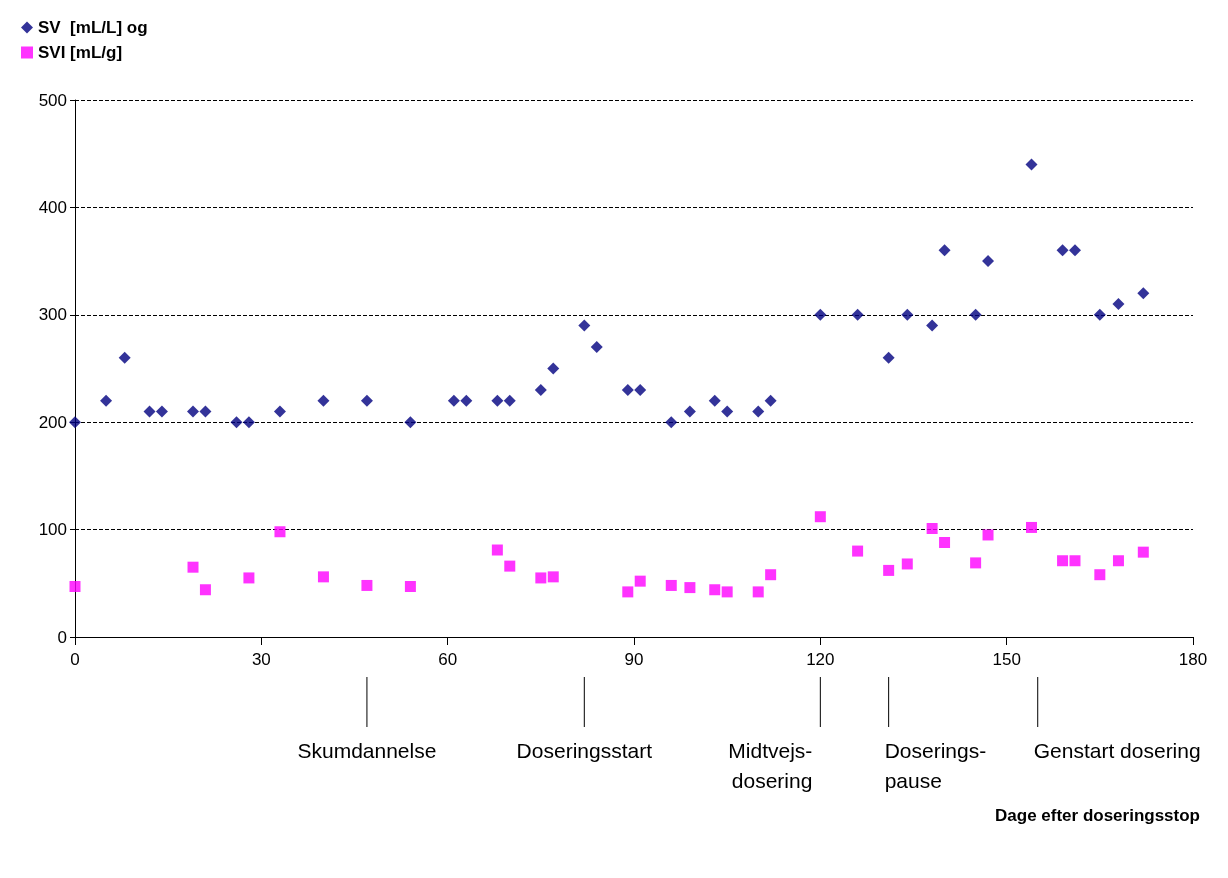 The width and height of the screenshot is (1228, 878). Describe the element at coordinates (935, 765) in the screenshot. I see `ref-line-label: Doserings- pause` at that location.